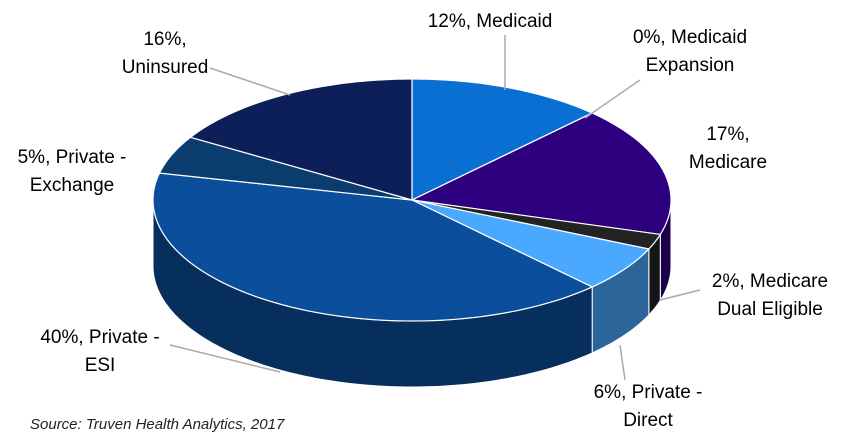 The height and width of the screenshot is (435, 854). I want to click on data-label: Uninsured, so click(165, 67).